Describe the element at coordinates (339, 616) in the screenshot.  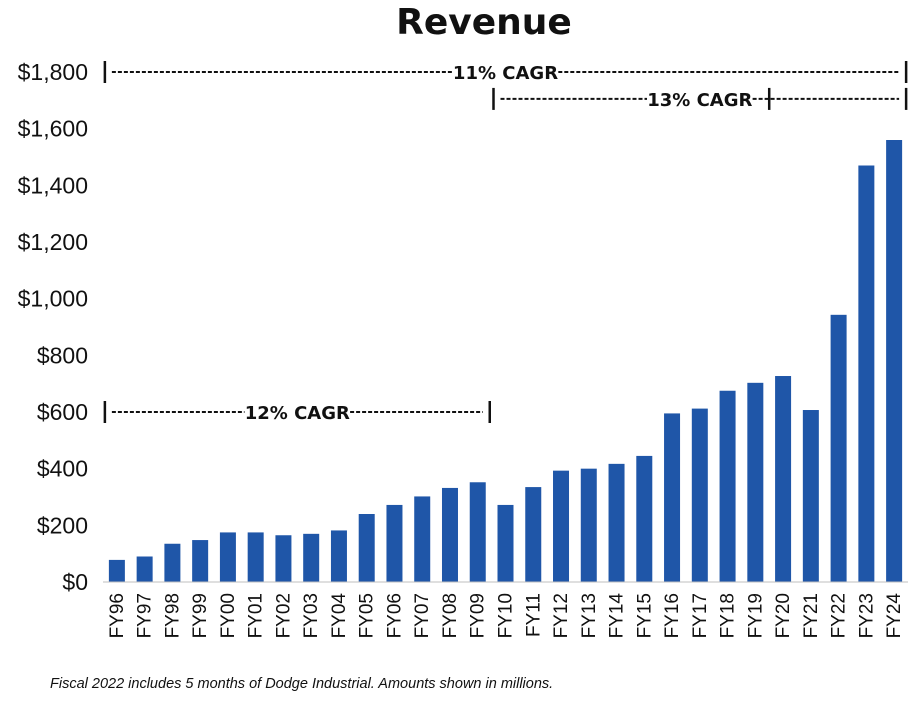
I see `x-tick-label: FY04` at that location.